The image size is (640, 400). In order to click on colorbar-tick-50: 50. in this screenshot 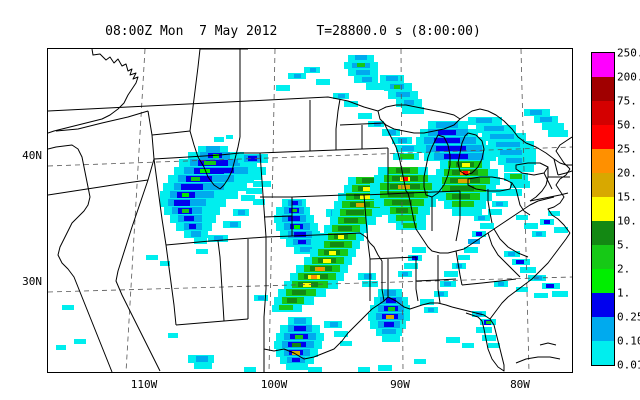, I will do `click(627, 125)`.